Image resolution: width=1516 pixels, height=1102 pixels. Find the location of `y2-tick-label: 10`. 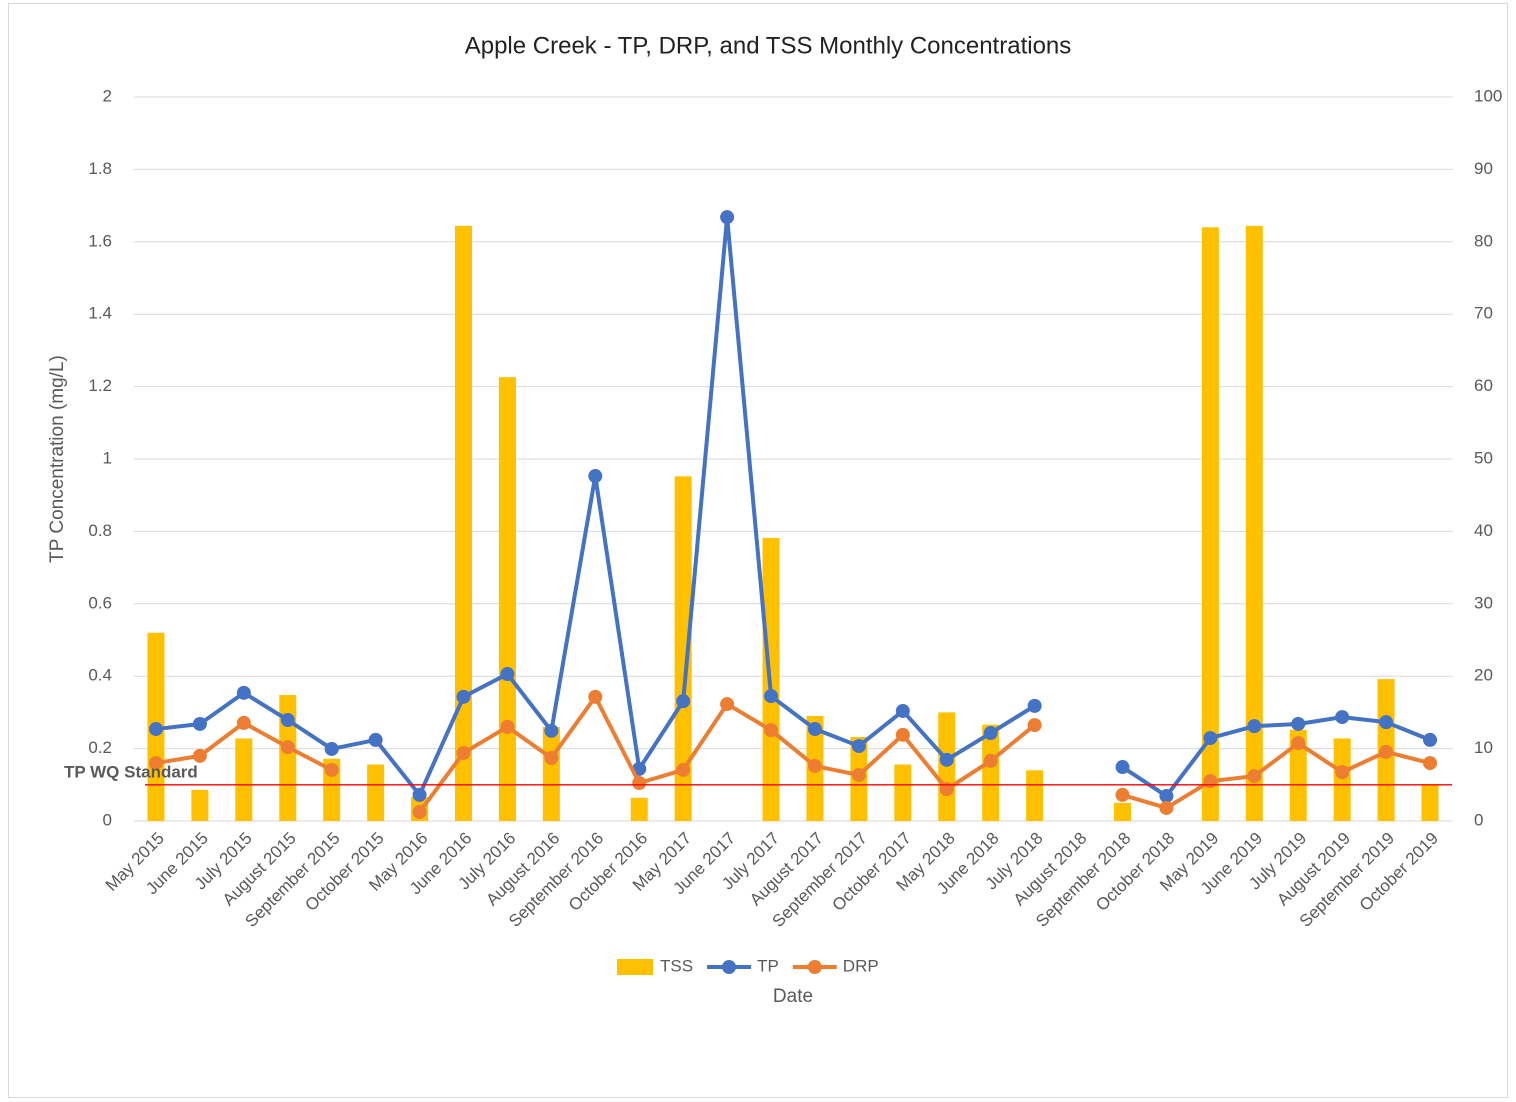

y2-tick-label: 10 is located at coordinates (1483, 747).